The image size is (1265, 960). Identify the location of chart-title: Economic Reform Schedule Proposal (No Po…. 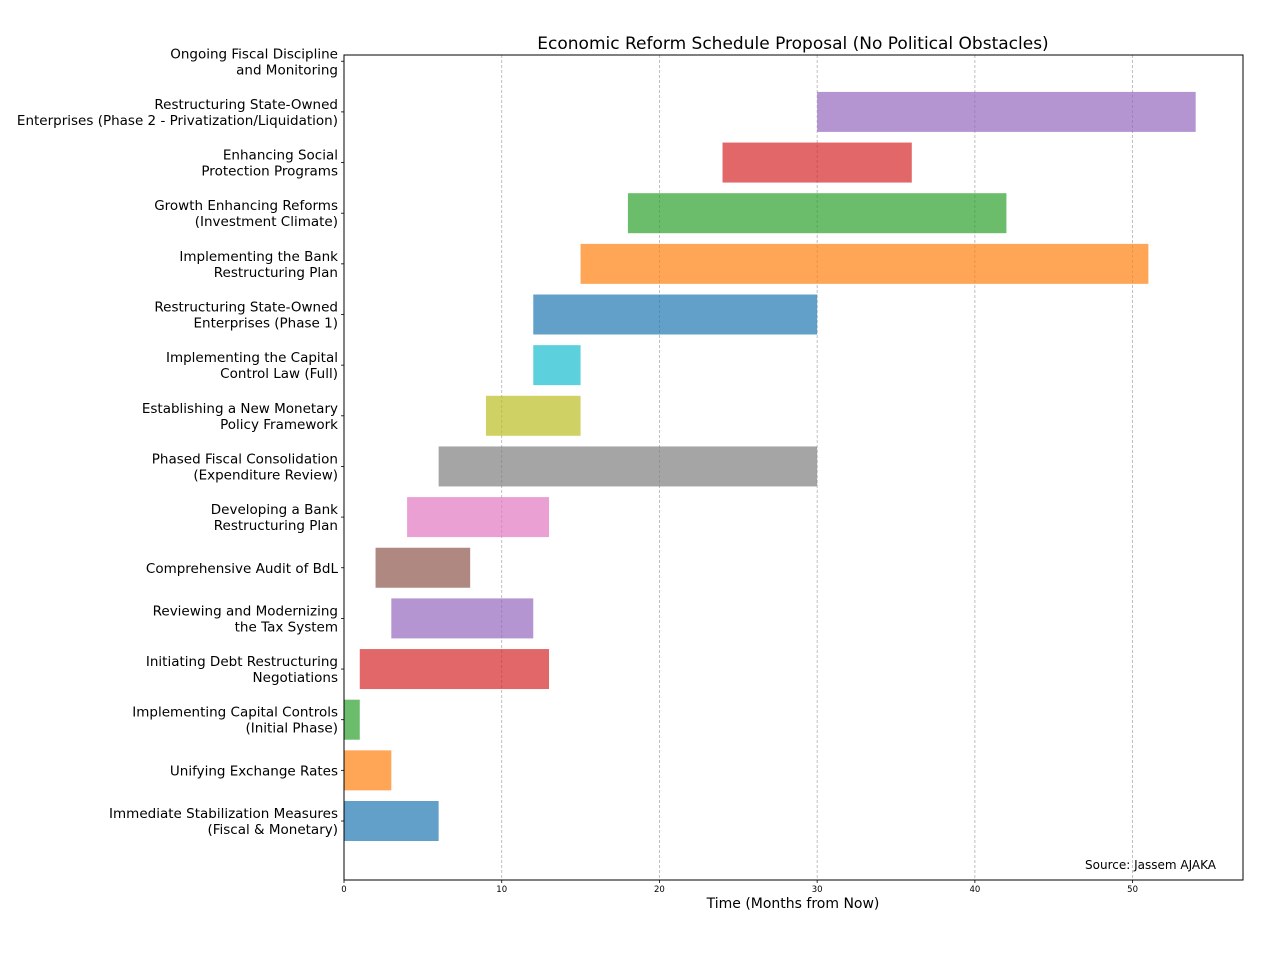
(792, 44).